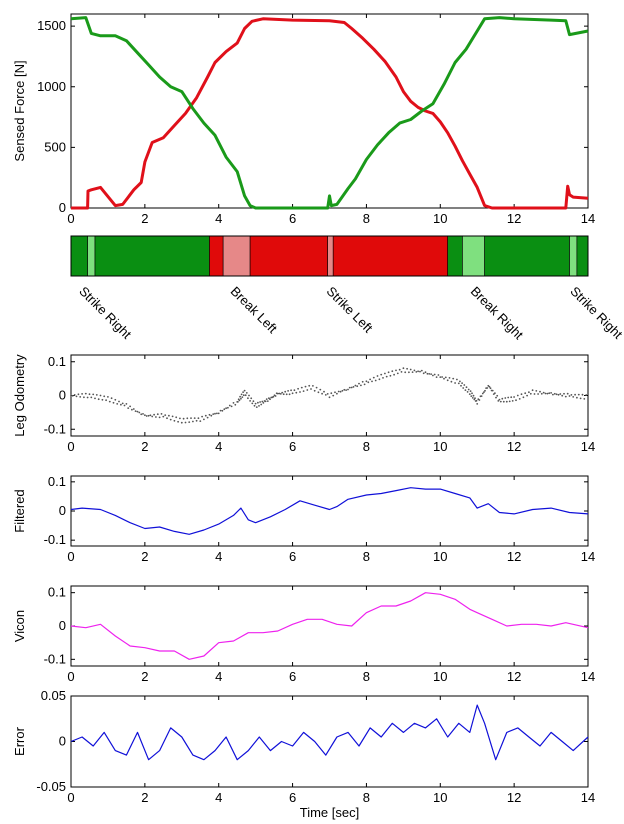 The image size is (624, 824). I want to click on x-tick-label: 6, so click(292, 797).